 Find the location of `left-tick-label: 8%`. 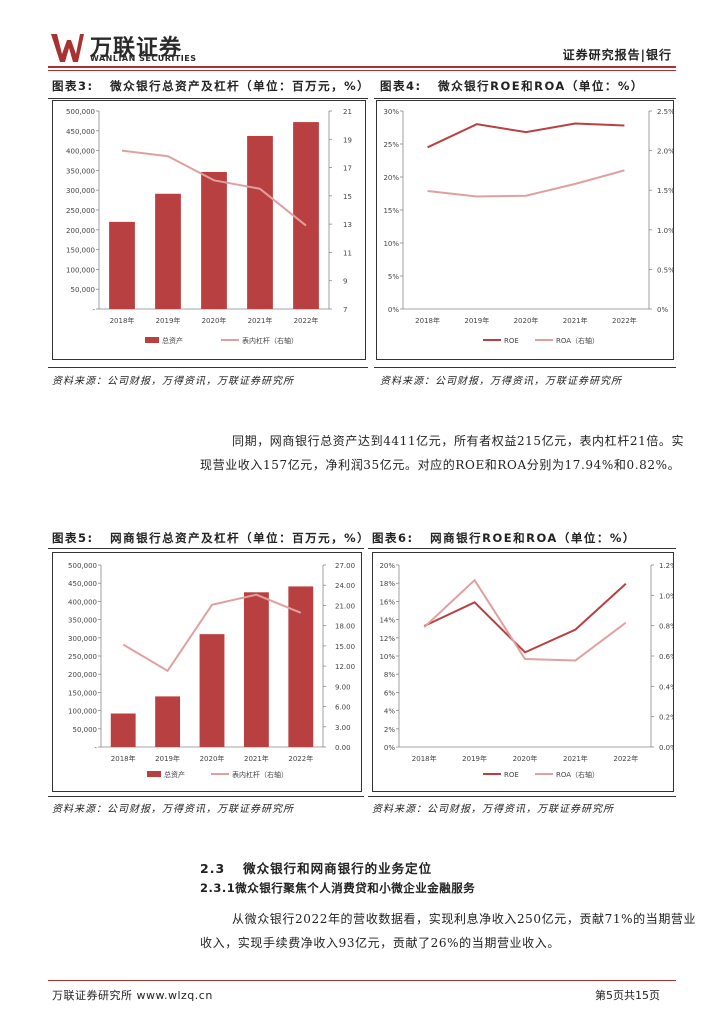

left-tick-label: 8% is located at coordinates (389, 675).